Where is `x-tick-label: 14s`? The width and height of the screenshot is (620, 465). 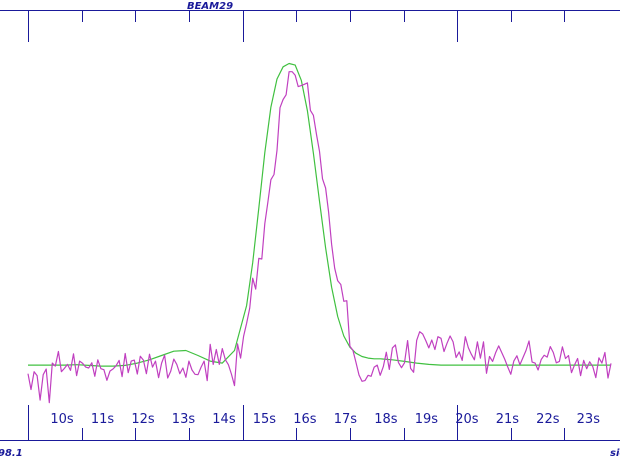 x-tick-label: 14s is located at coordinates (224, 419).